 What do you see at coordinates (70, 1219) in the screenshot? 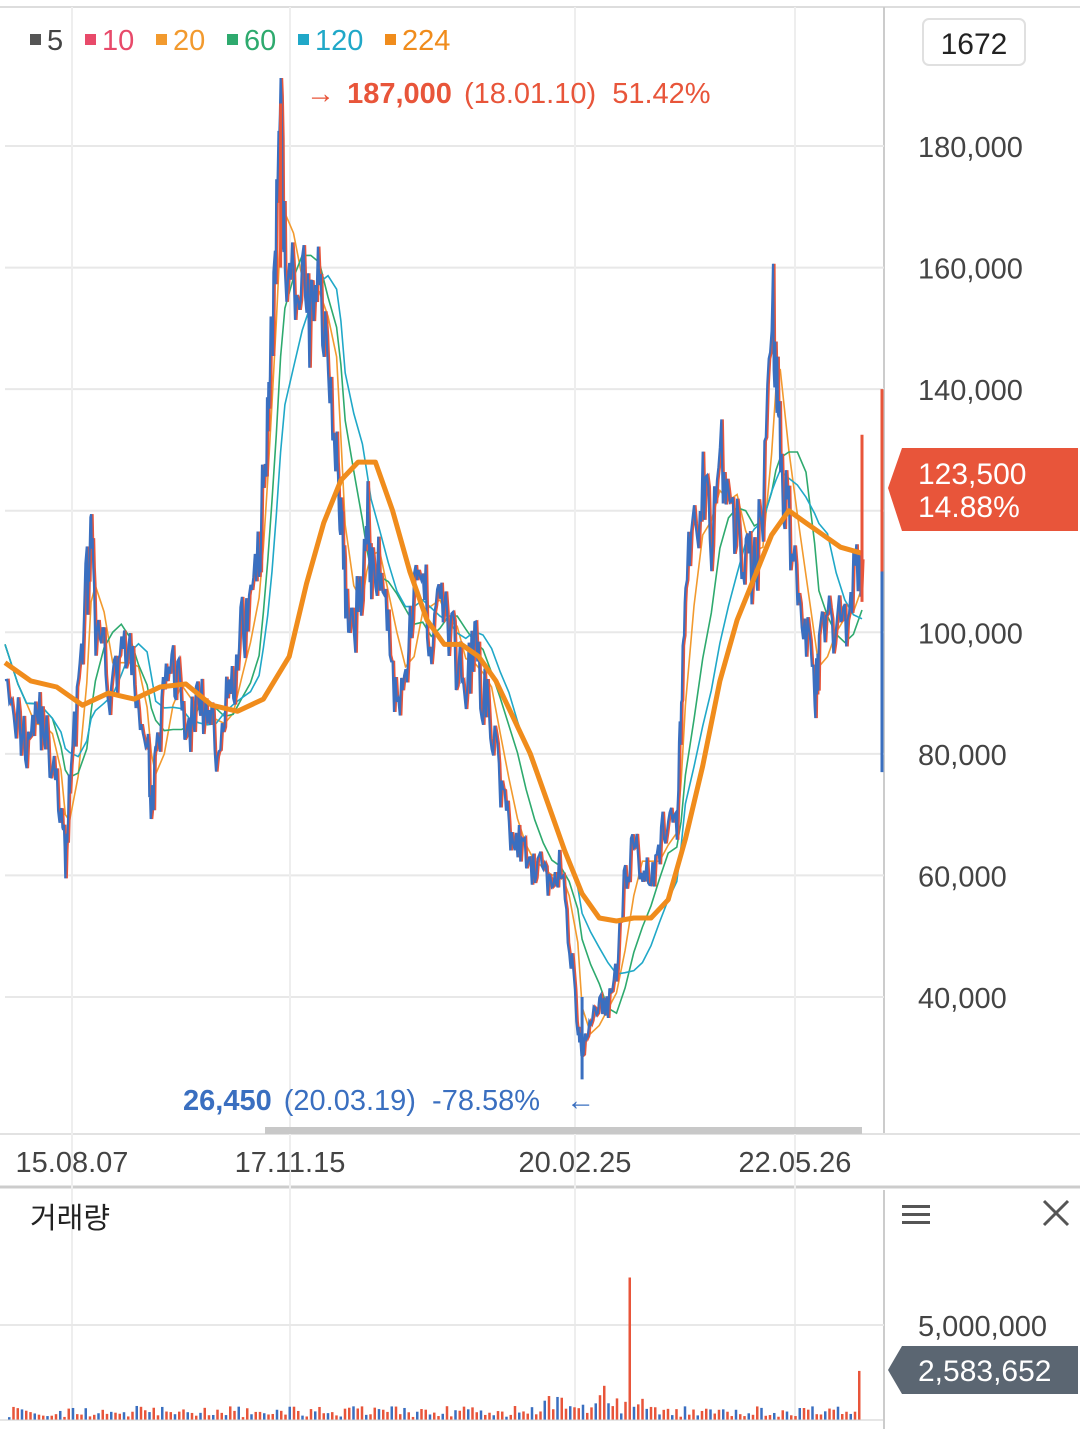
I see `volume-title: 거래량` at bounding box center [70, 1219].